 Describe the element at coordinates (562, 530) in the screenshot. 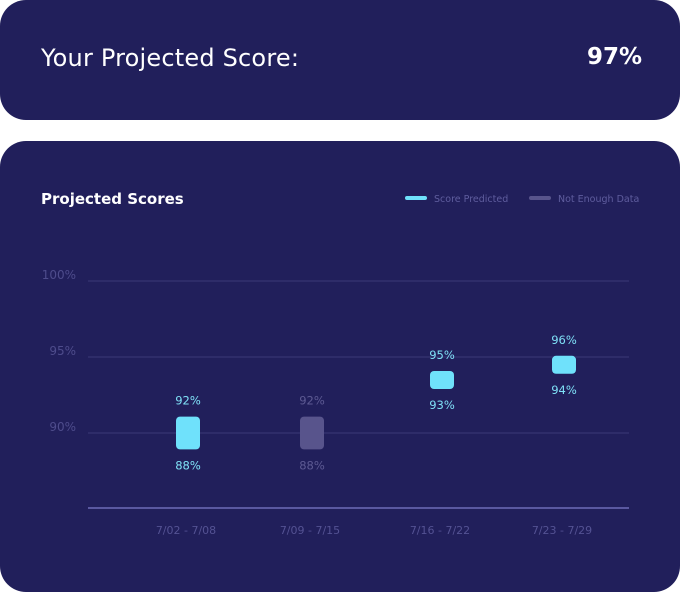

I see `x-tick-label: 7/23 - 7/29` at that location.